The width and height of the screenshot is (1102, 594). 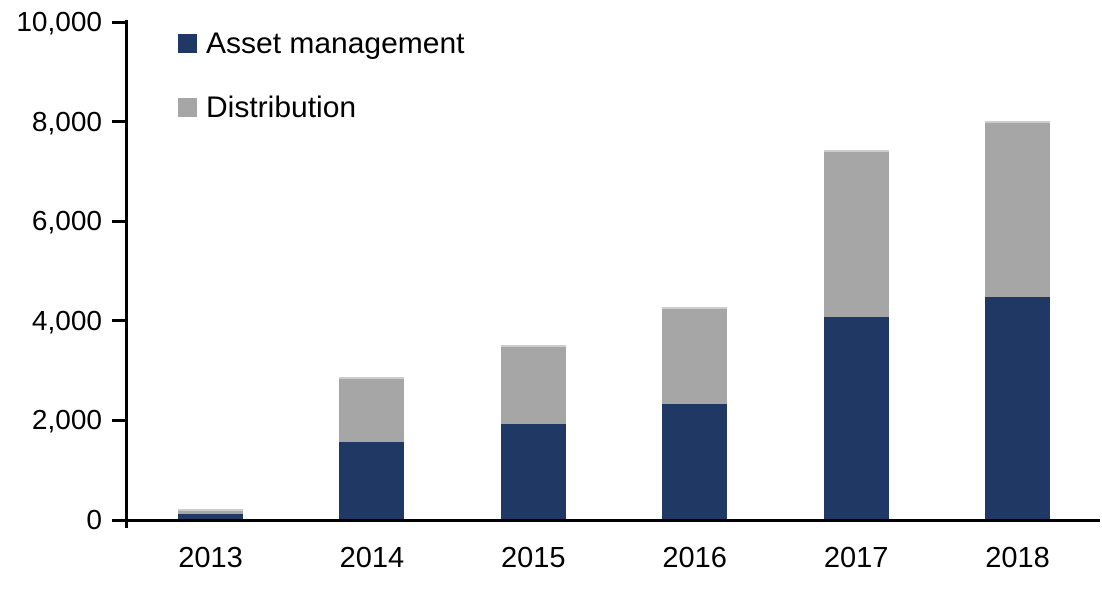 I want to click on y-axis-tick-label: 0, so click(x=94, y=519).